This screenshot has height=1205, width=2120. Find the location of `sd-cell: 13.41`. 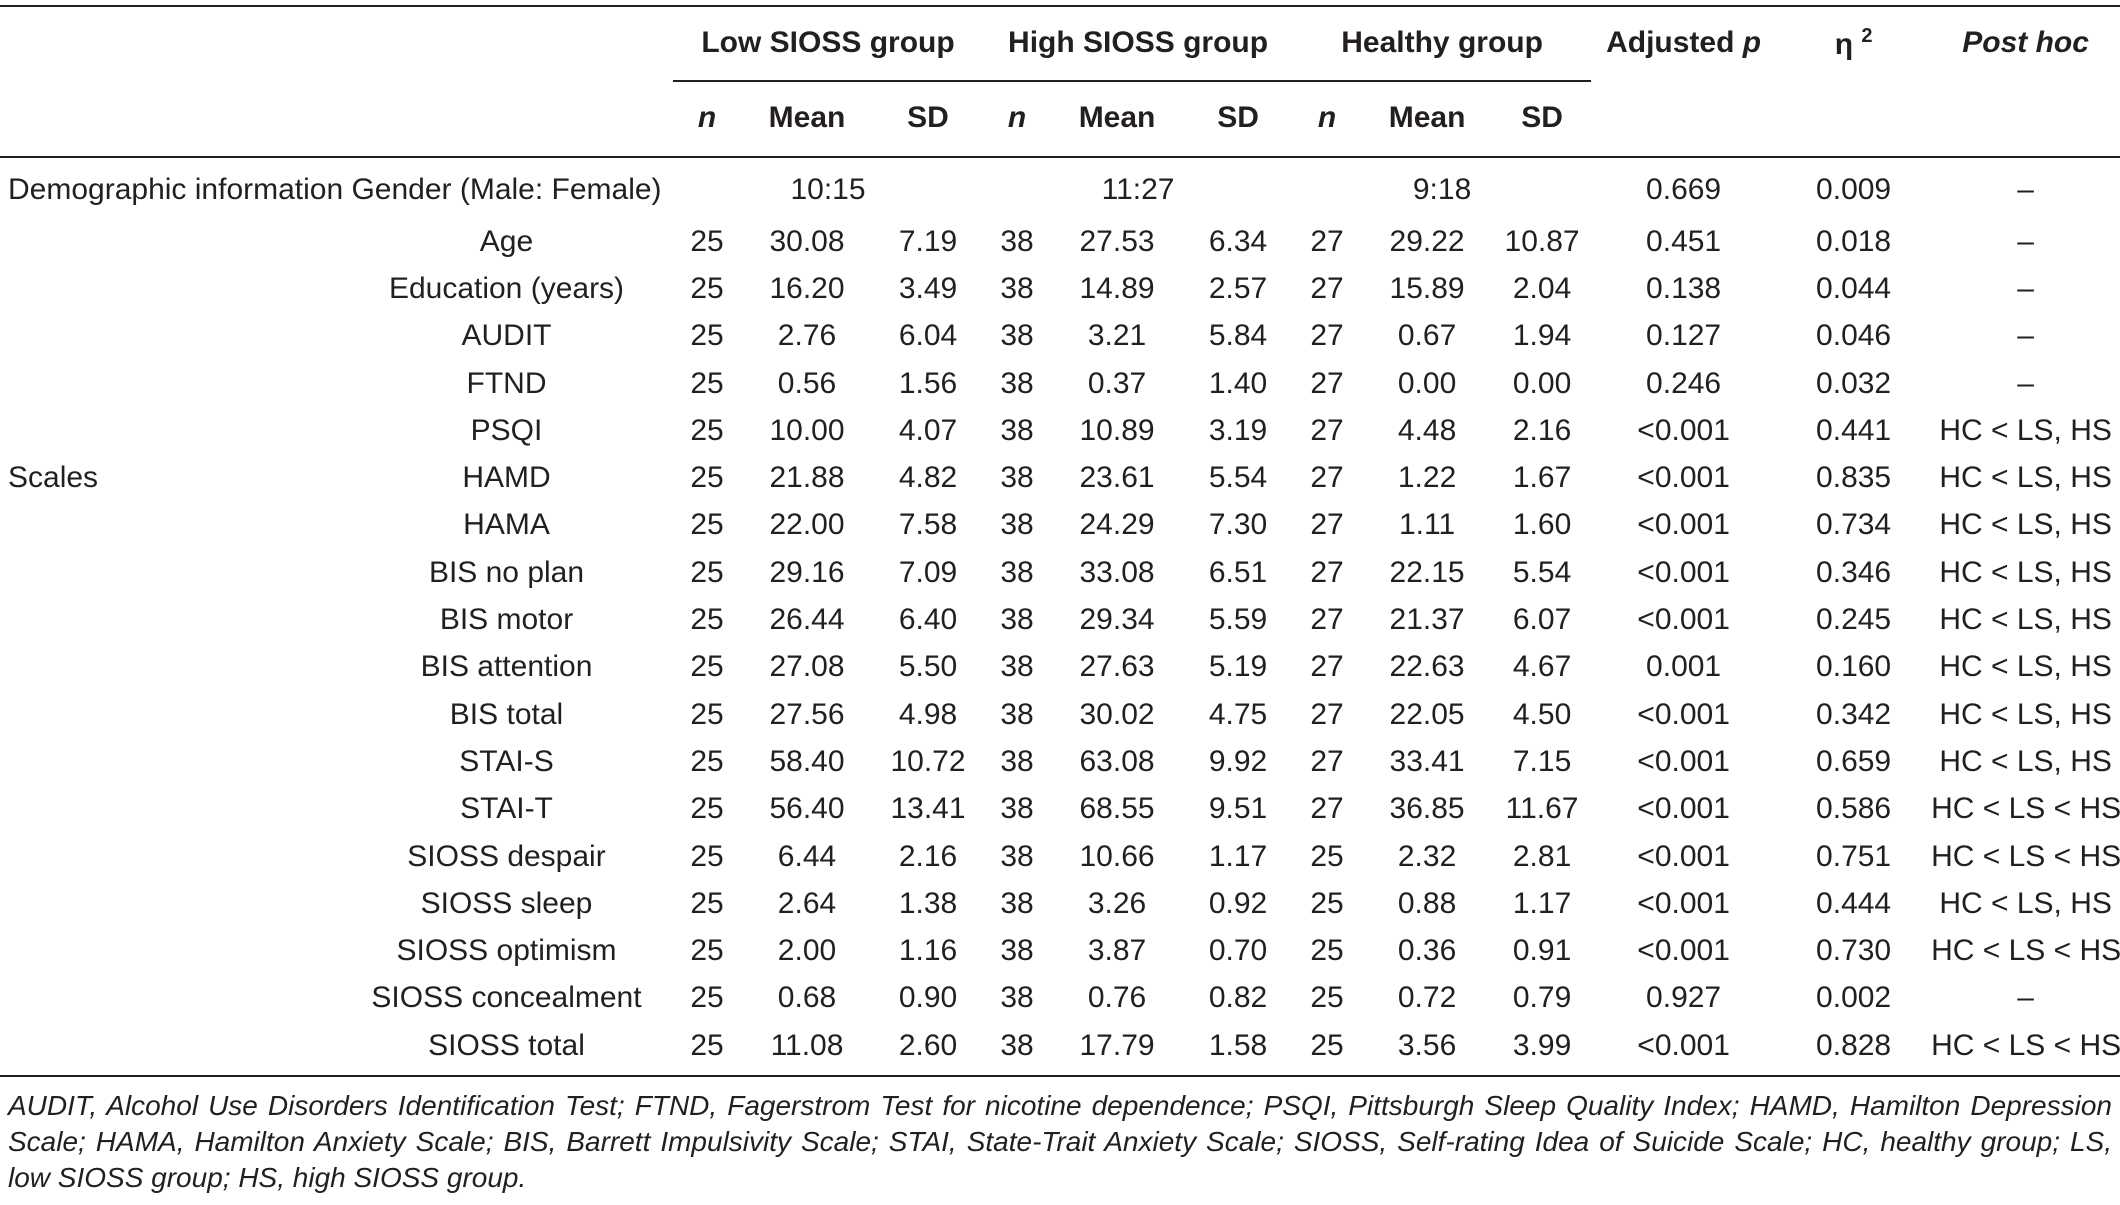

sd-cell: 13.41 is located at coordinates (928, 809).